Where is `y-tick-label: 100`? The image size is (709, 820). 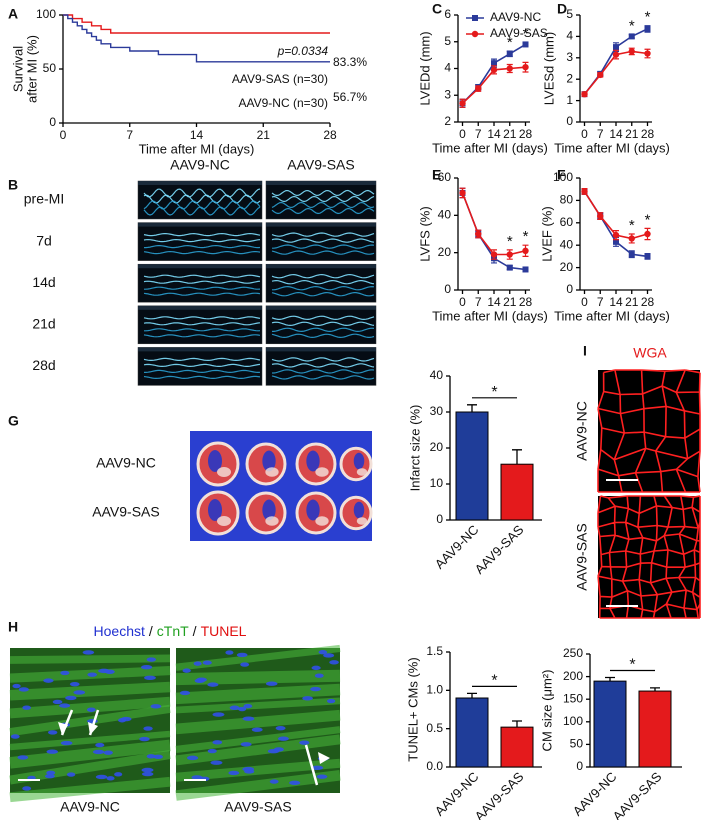 y-tick-label: 100 is located at coordinates (563, 177).